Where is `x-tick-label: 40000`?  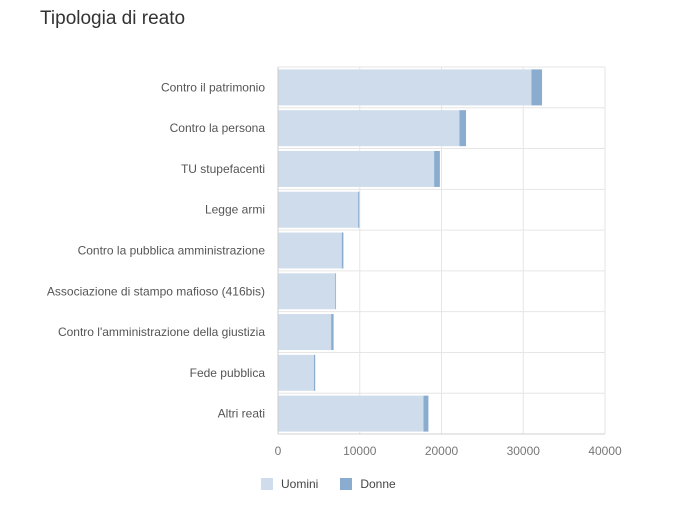 x-tick-label: 40000 is located at coordinates (605, 451).